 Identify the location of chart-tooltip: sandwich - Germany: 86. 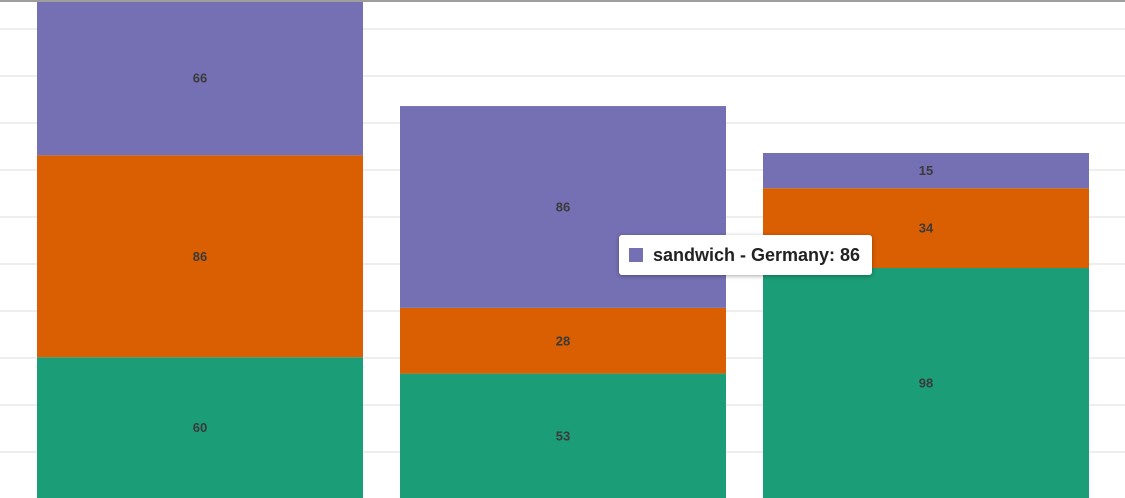
(746, 255).